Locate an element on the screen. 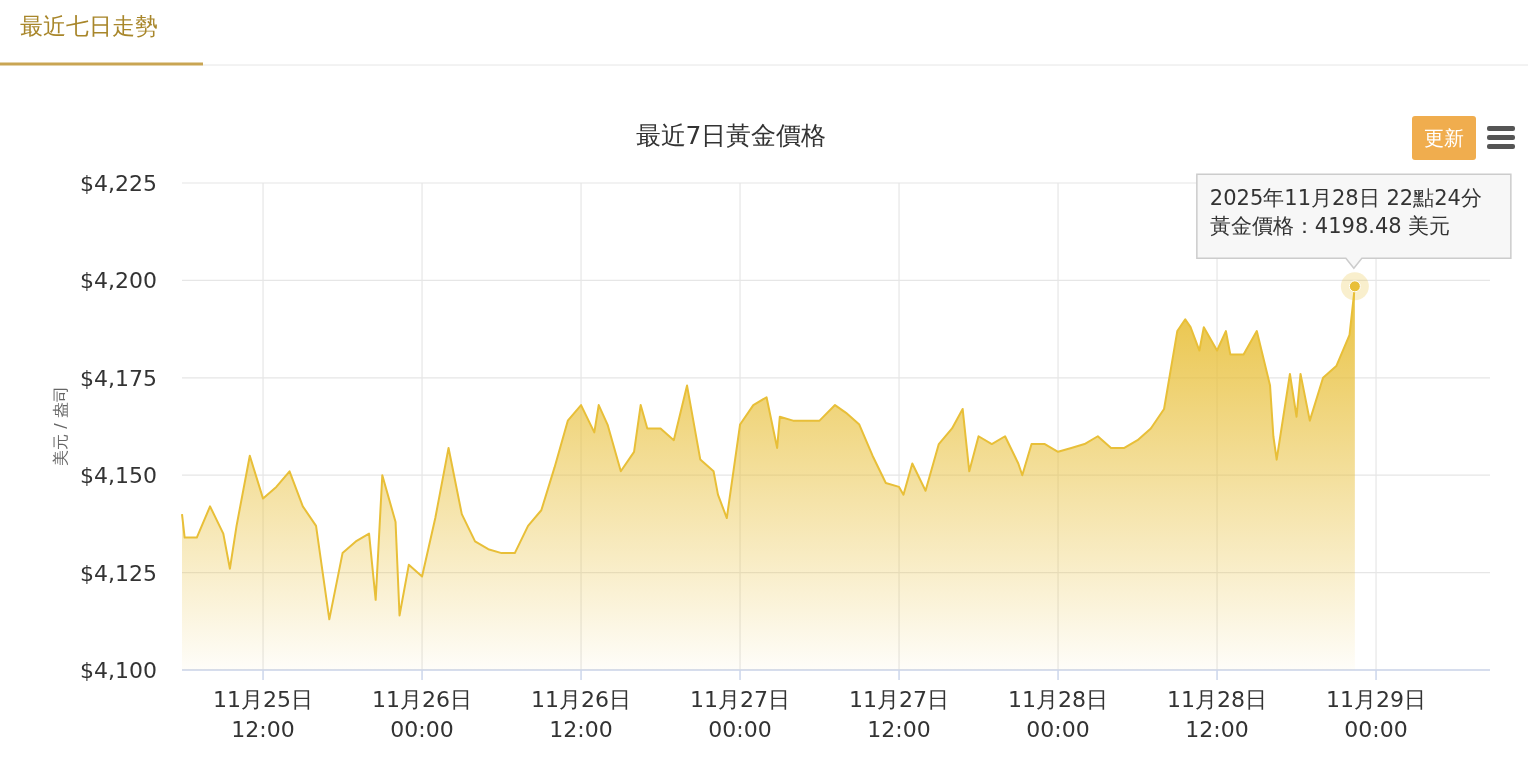 The height and width of the screenshot is (779, 1528). y-tick-label: $4,175 is located at coordinates (118, 378).